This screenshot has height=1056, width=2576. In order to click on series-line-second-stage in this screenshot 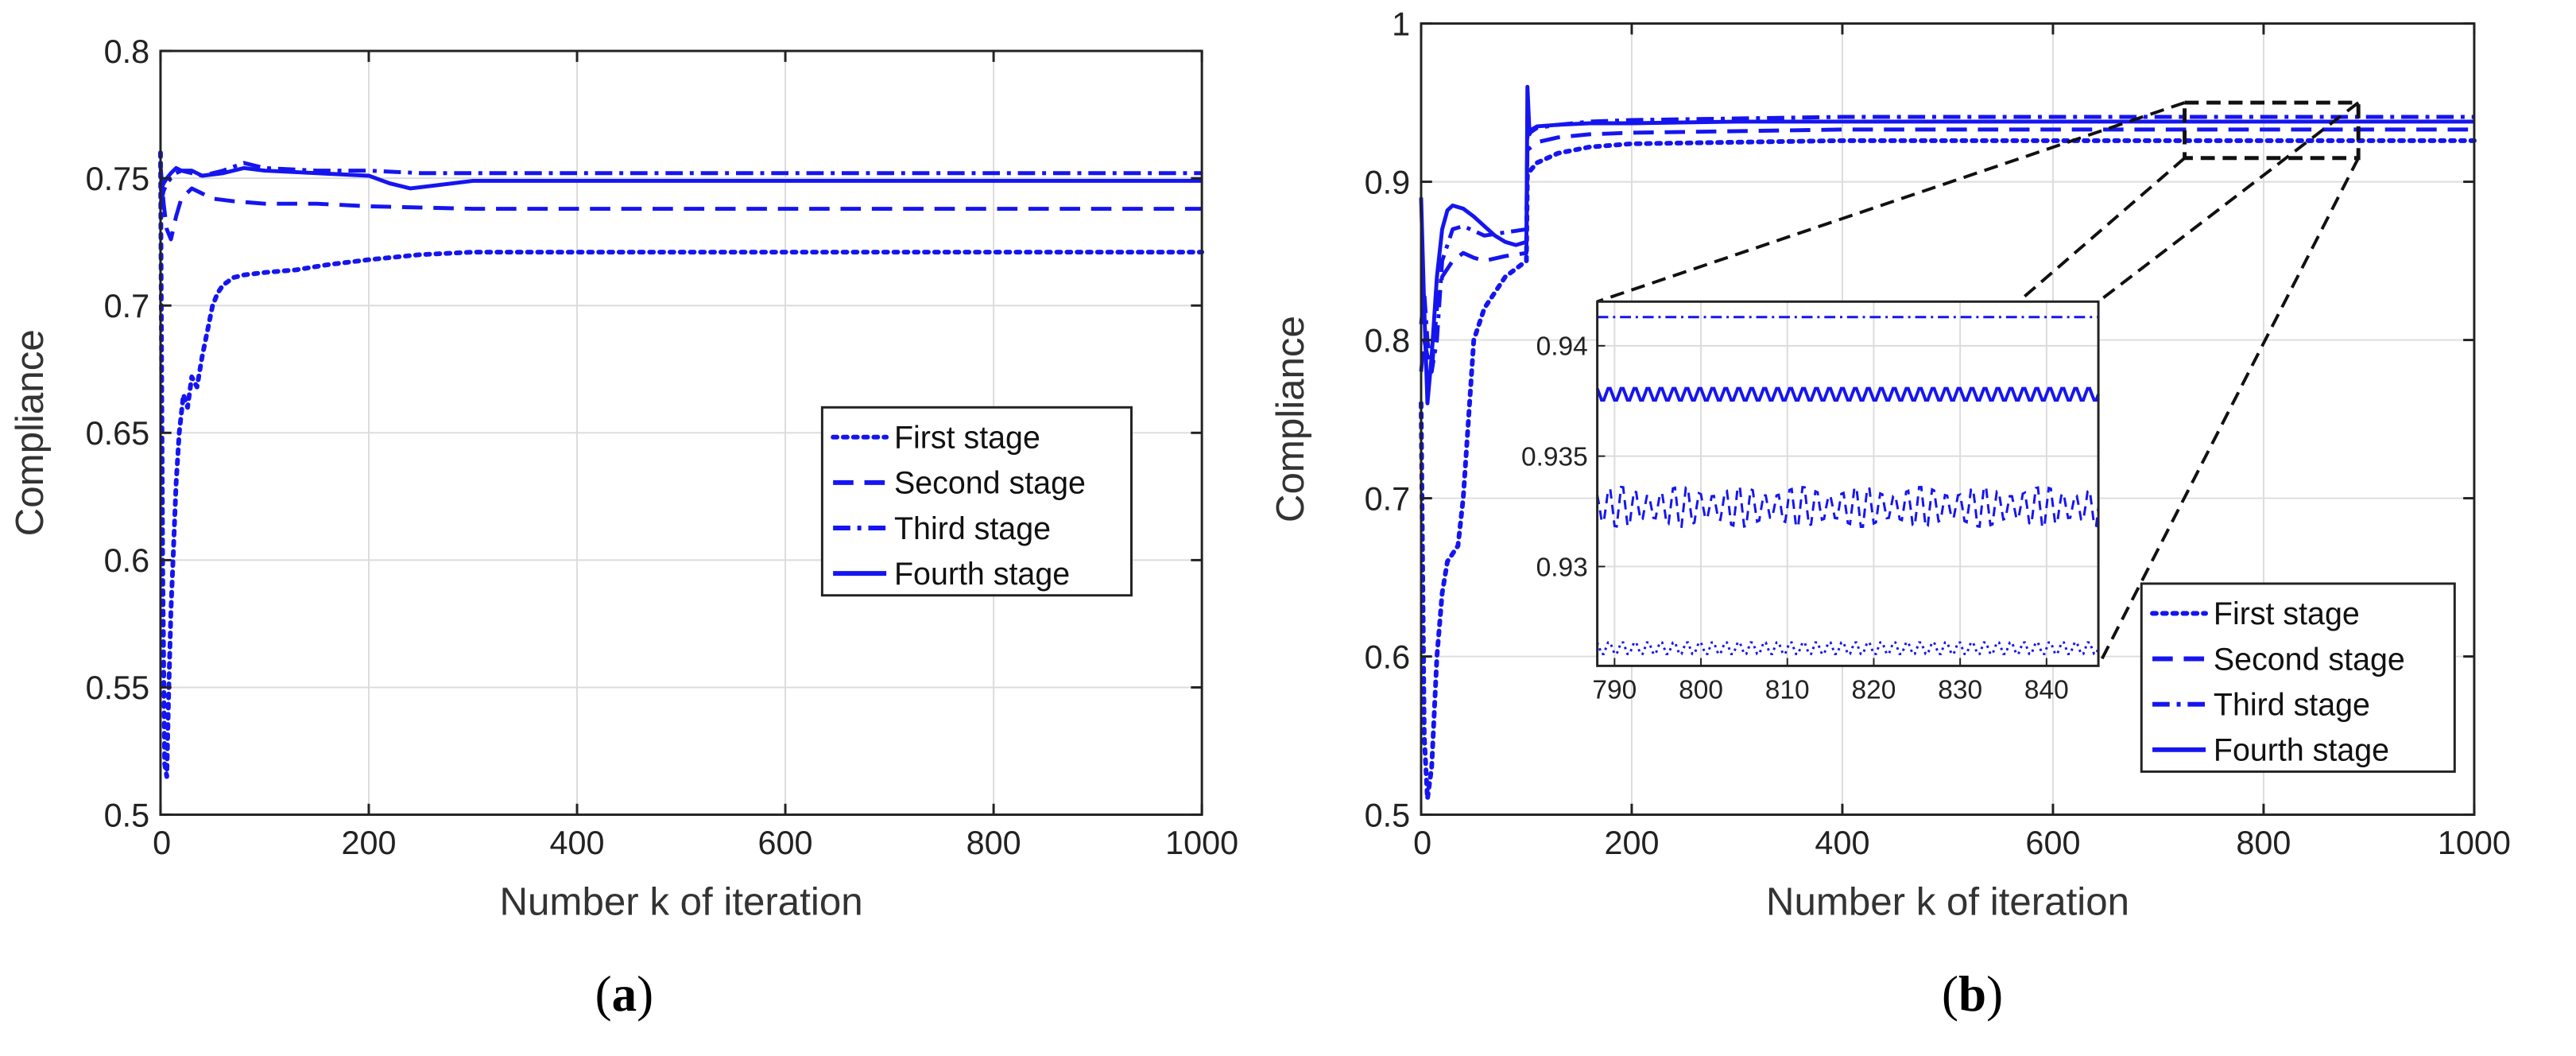, I will do `click(680, 203)`.